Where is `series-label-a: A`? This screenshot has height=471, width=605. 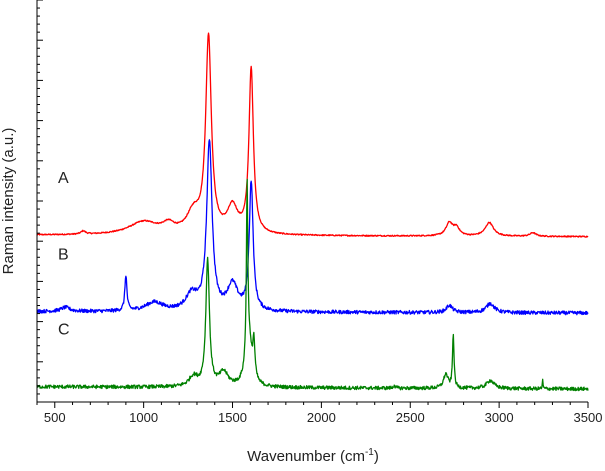
series-label-a: A is located at coordinates (63, 178).